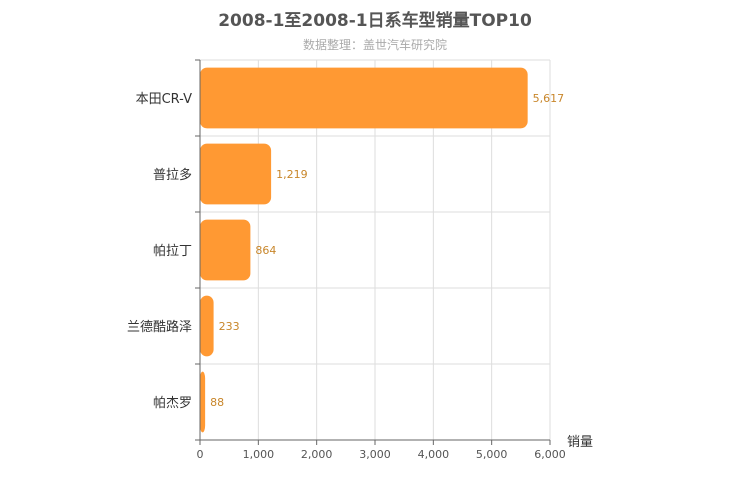 This screenshot has height=500, width=750. I want to click on x-tick-label: 1,000, so click(259, 454).